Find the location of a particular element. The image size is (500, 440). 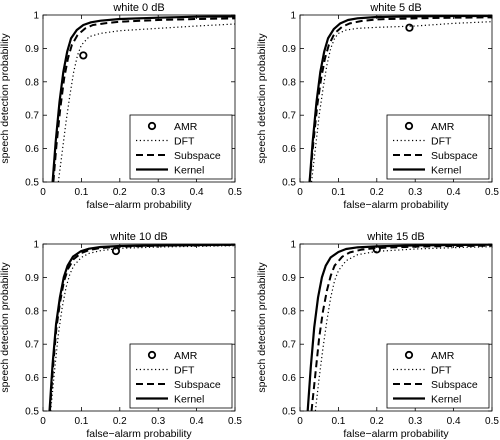

chart-title: white 0 dB is located at coordinates (138, 8).